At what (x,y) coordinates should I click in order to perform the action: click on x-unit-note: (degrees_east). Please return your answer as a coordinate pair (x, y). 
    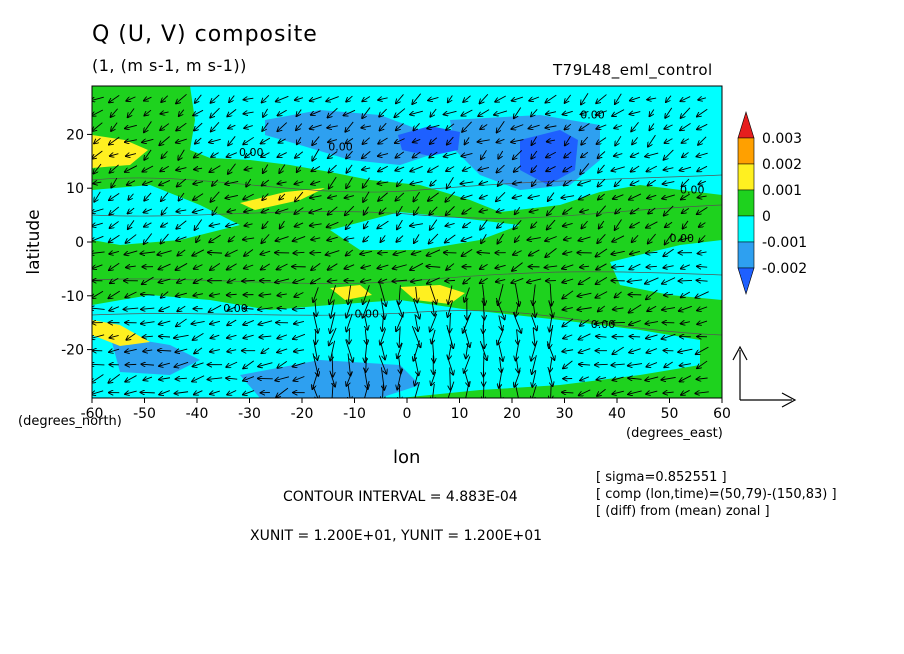
    Looking at the image, I should click on (674, 433).